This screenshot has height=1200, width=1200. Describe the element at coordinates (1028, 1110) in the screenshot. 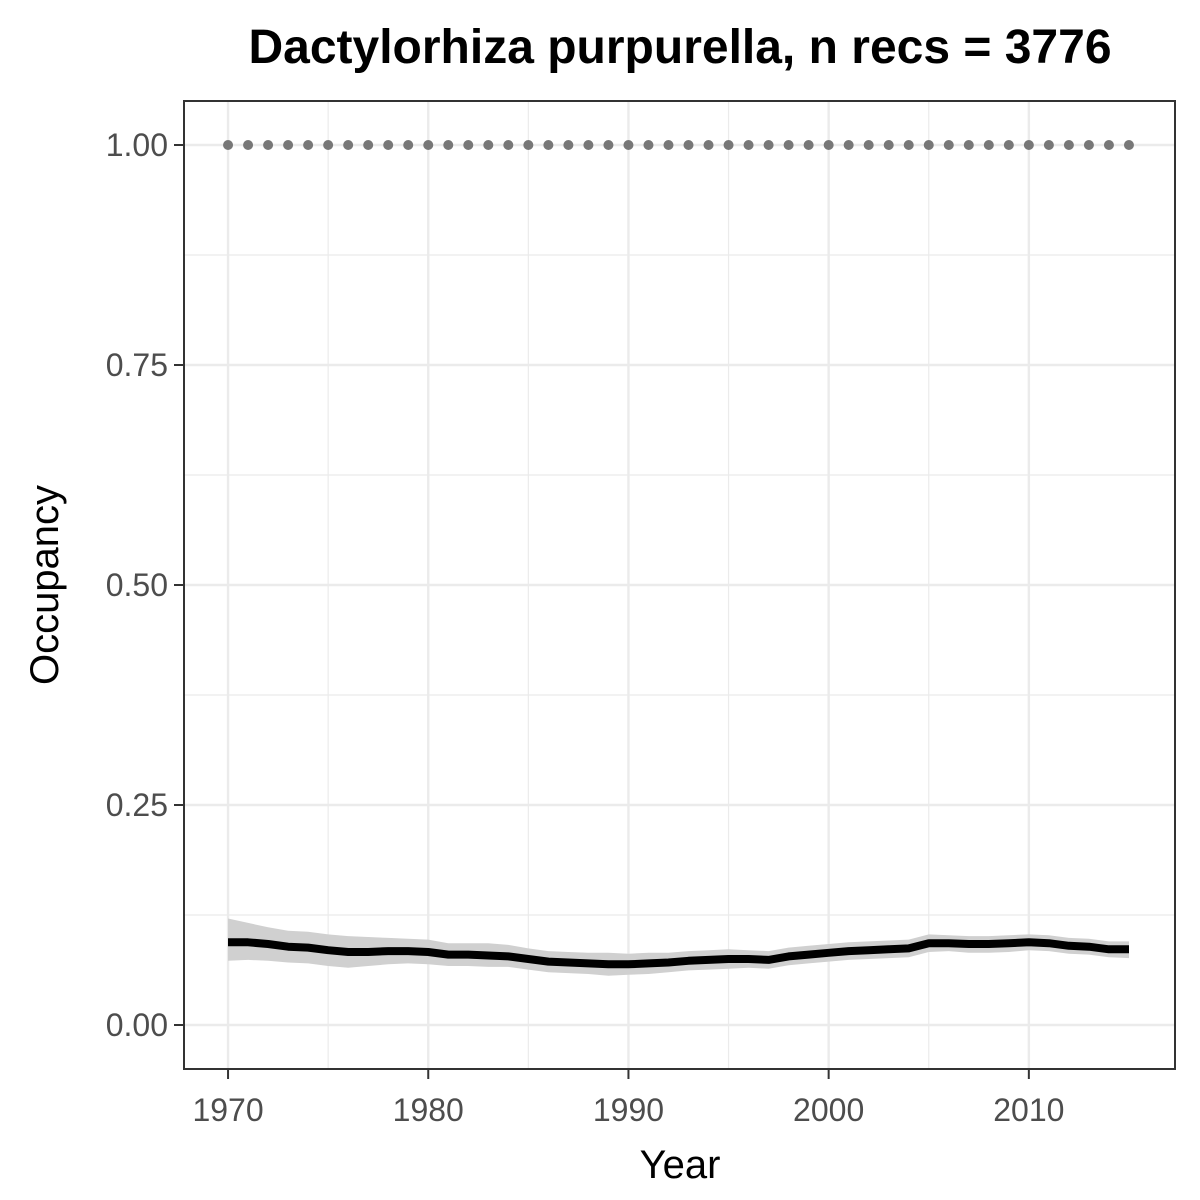

I see `x-tick-label: 2010` at that location.